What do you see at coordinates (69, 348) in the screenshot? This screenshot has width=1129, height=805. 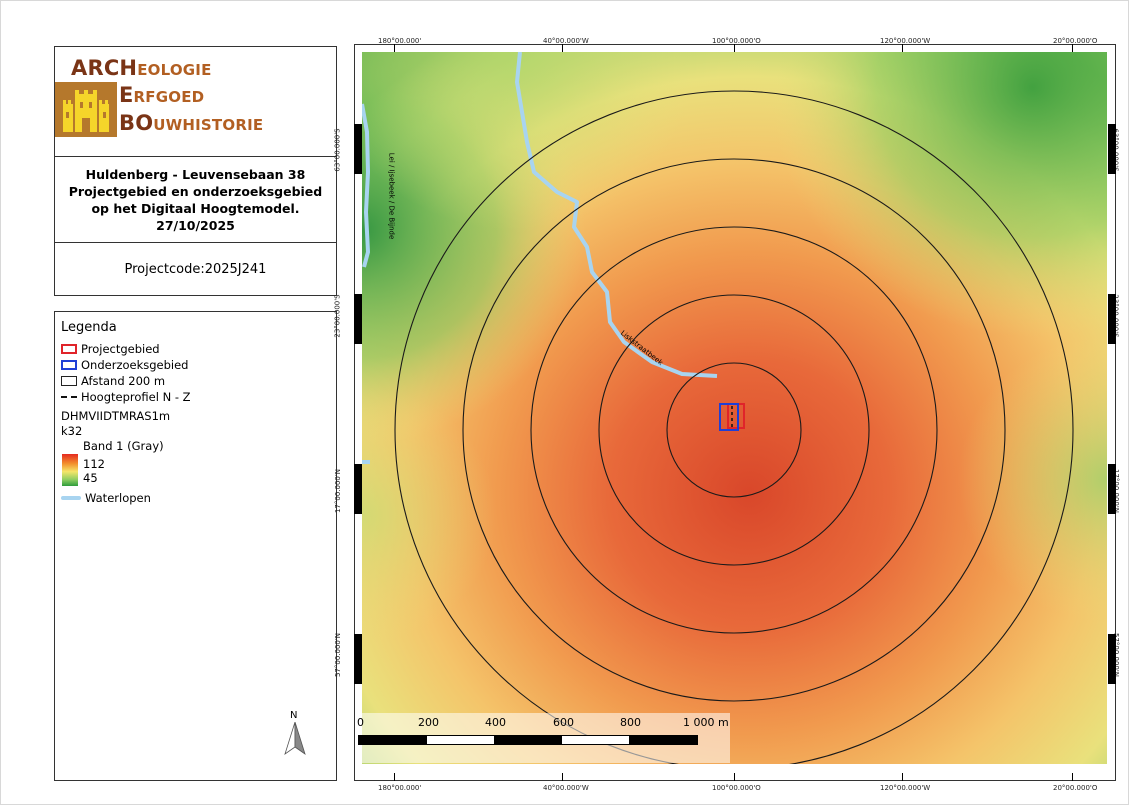 I see `projectgebied-swatch` at bounding box center [69, 348].